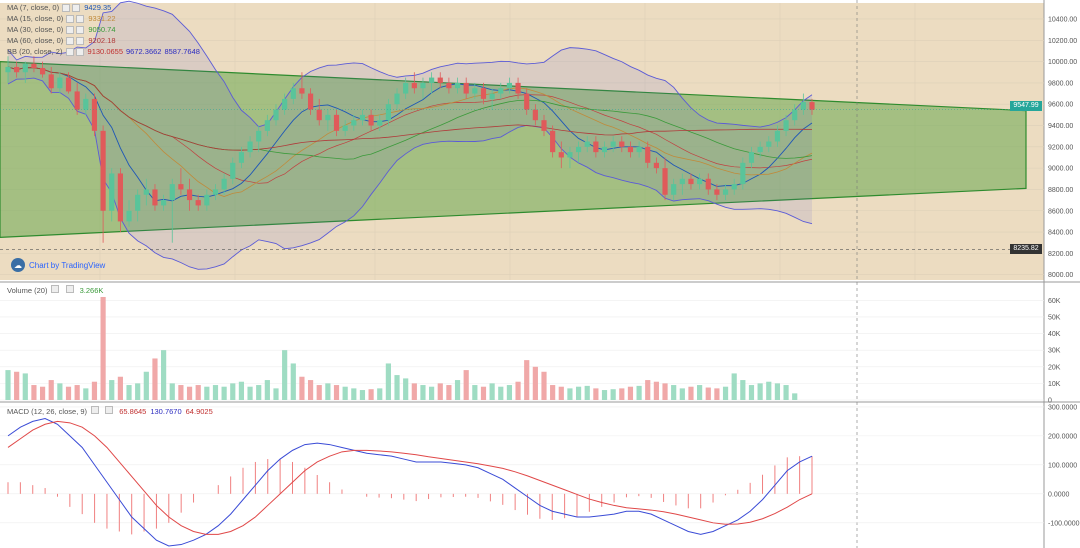 The width and height of the screenshot is (1080, 548). Describe the element at coordinates (1060, 211) in the screenshot. I see `price-tick-label: 8600.00` at that location.